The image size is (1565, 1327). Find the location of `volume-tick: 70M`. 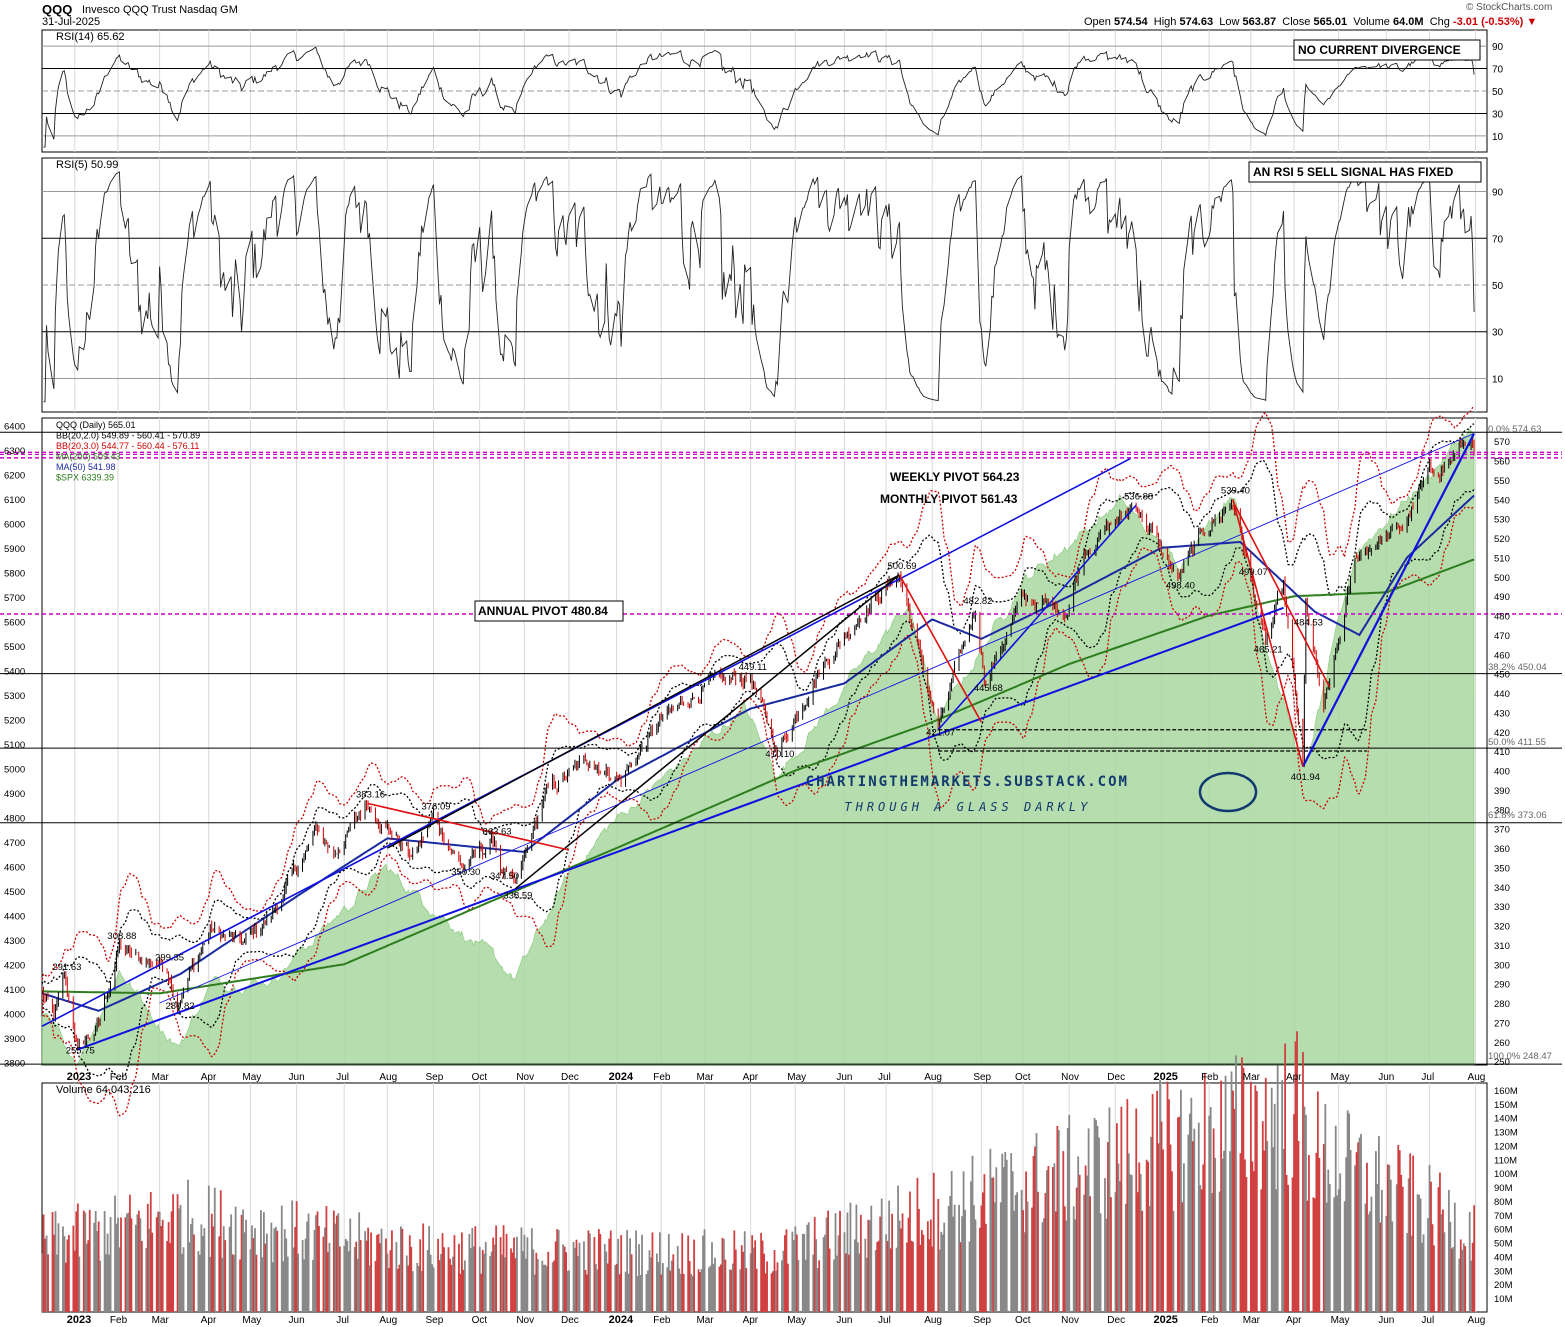

volume-tick: 70M is located at coordinates (1503, 1216).